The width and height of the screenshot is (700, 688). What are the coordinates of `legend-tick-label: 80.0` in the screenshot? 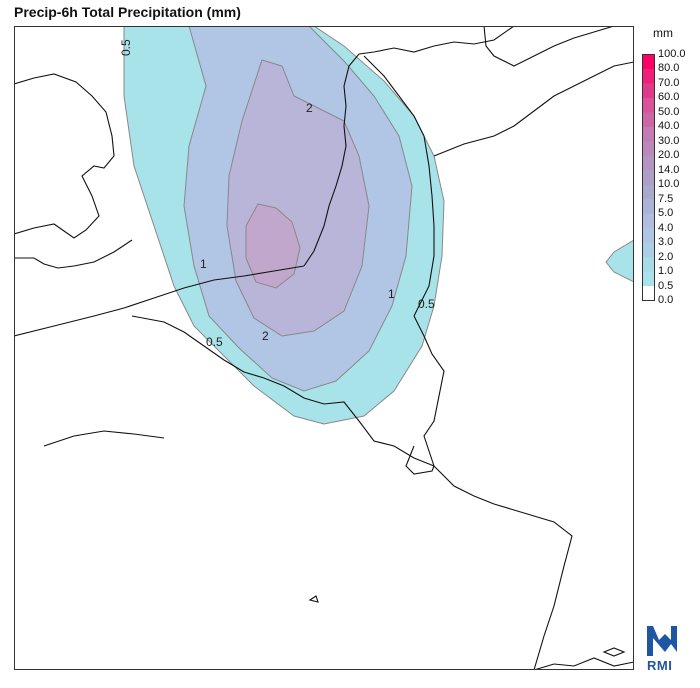 It's located at (669, 68).